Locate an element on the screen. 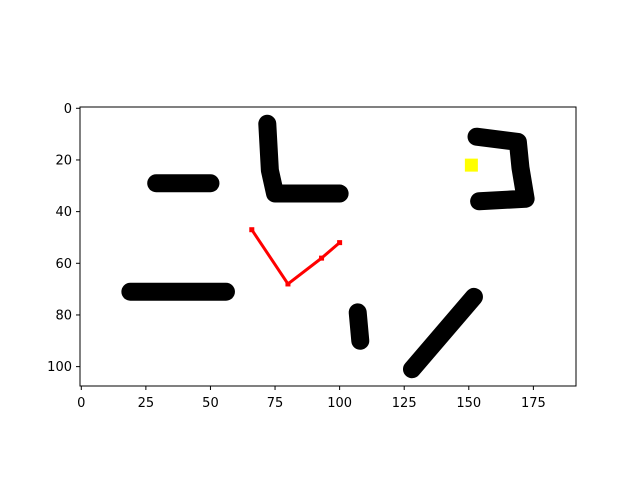 This screenshot has height=491, width=640. x-tick-label: 25 is located at coordinates (146, 403).